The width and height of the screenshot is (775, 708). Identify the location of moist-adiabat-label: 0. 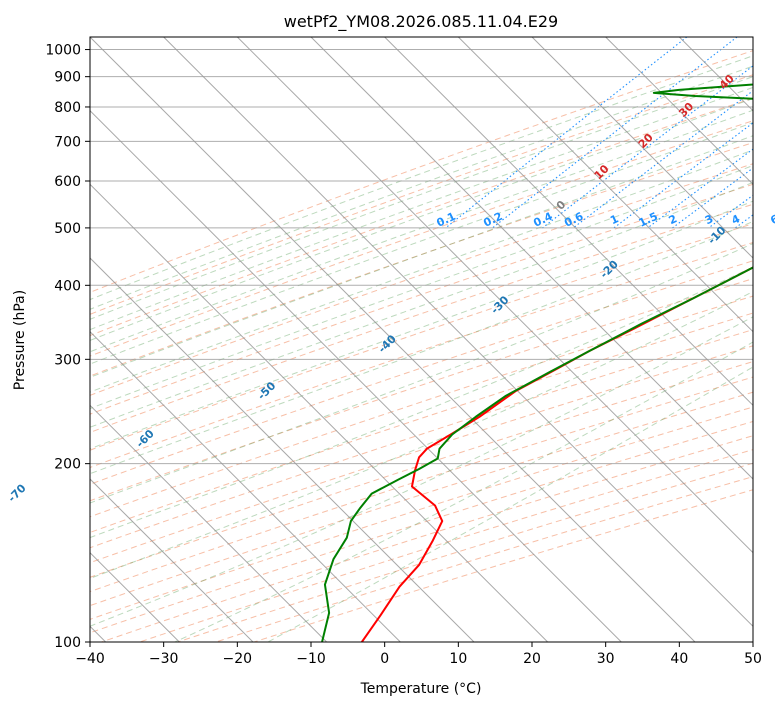
(561, 205).